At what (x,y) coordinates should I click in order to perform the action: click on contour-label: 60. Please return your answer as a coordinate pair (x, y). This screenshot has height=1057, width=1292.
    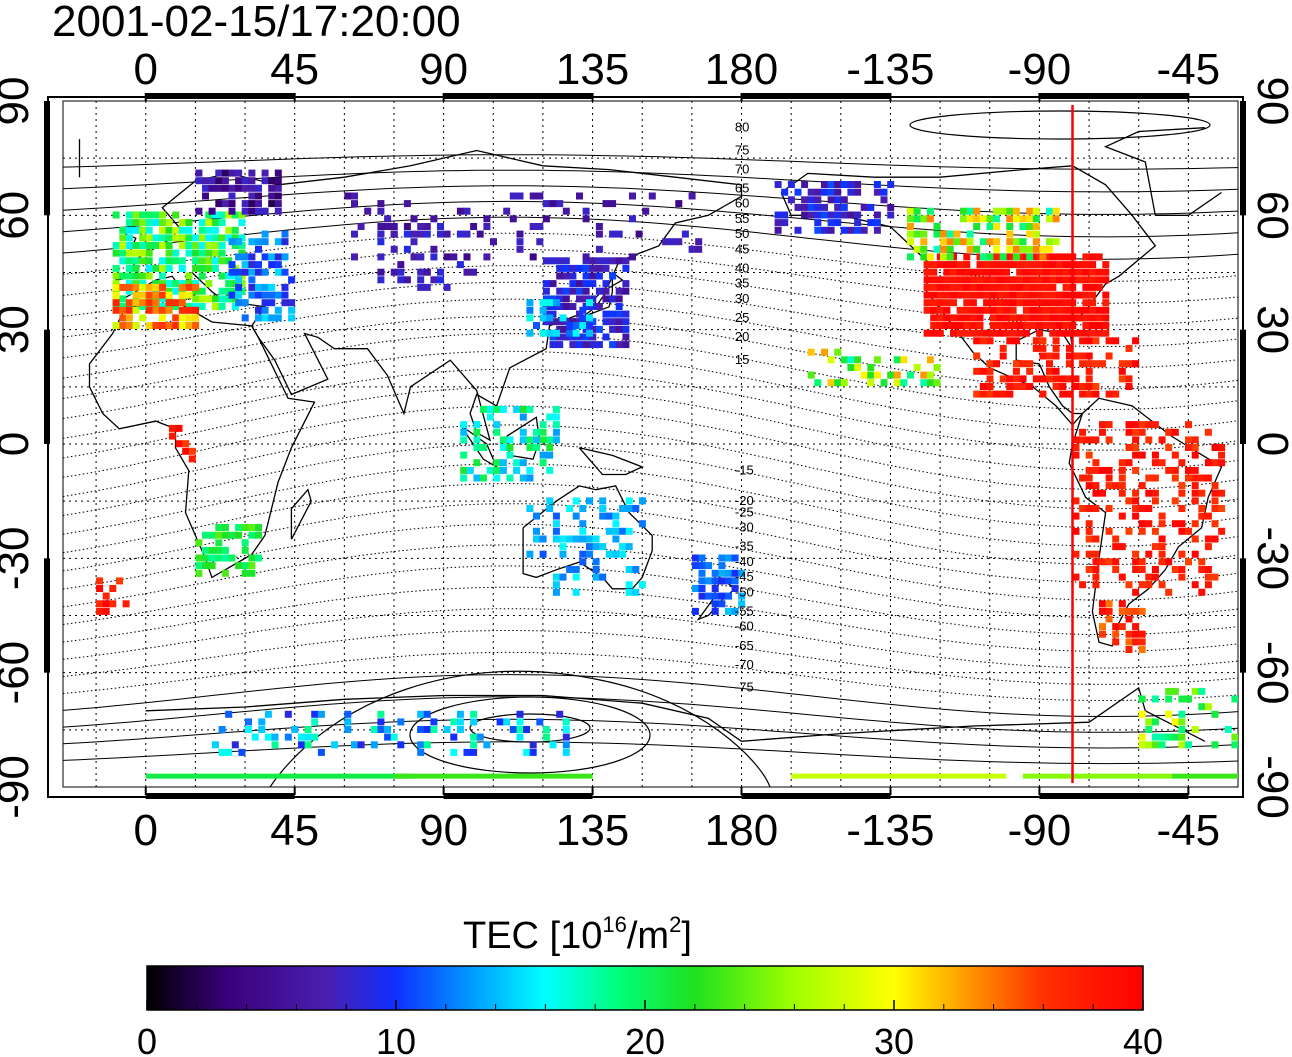
    Looking at the image, I should click on (742, 203).